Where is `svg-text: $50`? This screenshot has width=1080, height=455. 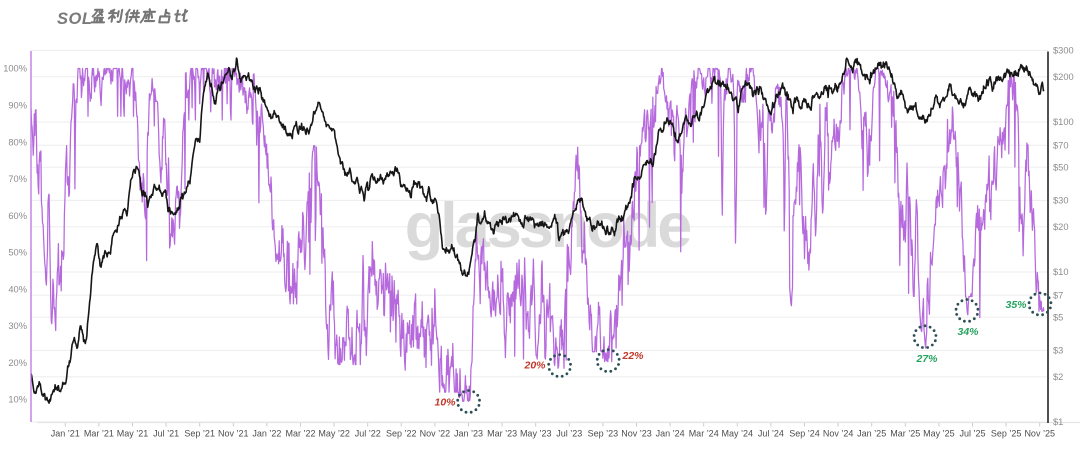
svg-text: $50 is located at coordinates (1061, 167).